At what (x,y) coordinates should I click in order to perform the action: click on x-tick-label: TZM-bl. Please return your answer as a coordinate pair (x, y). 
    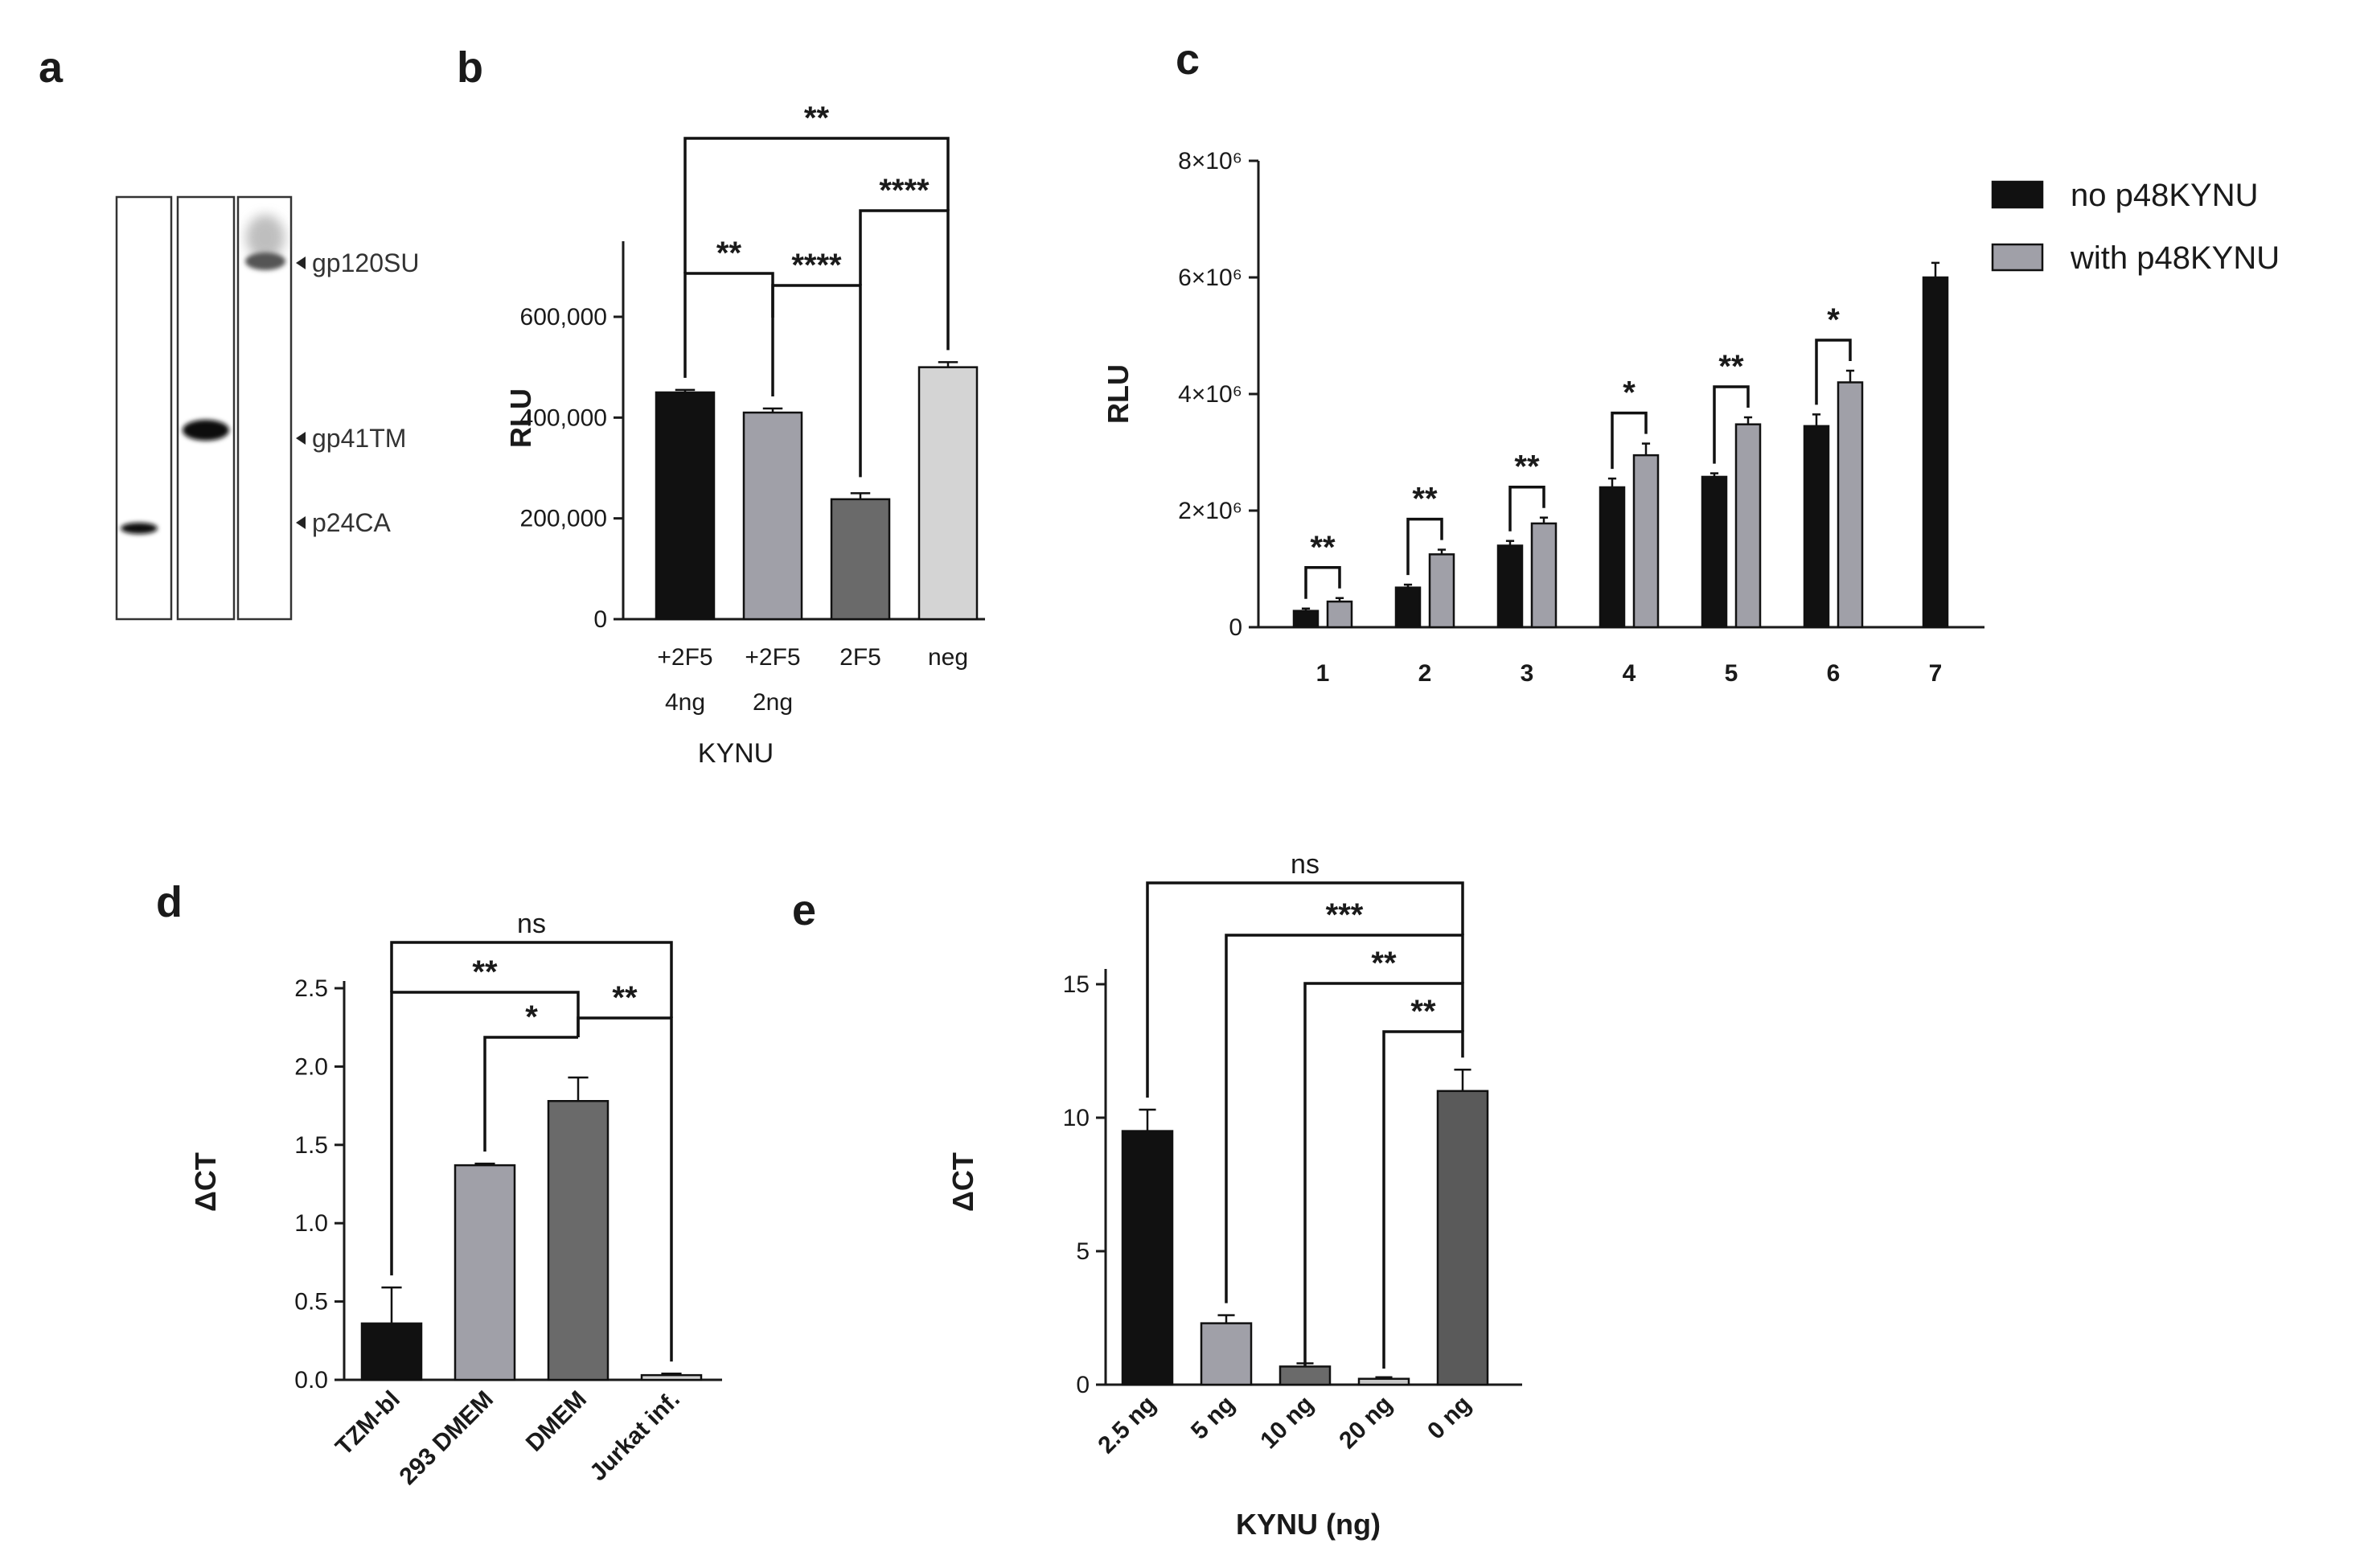
    Looking at the image, I should click on (367, 1423).